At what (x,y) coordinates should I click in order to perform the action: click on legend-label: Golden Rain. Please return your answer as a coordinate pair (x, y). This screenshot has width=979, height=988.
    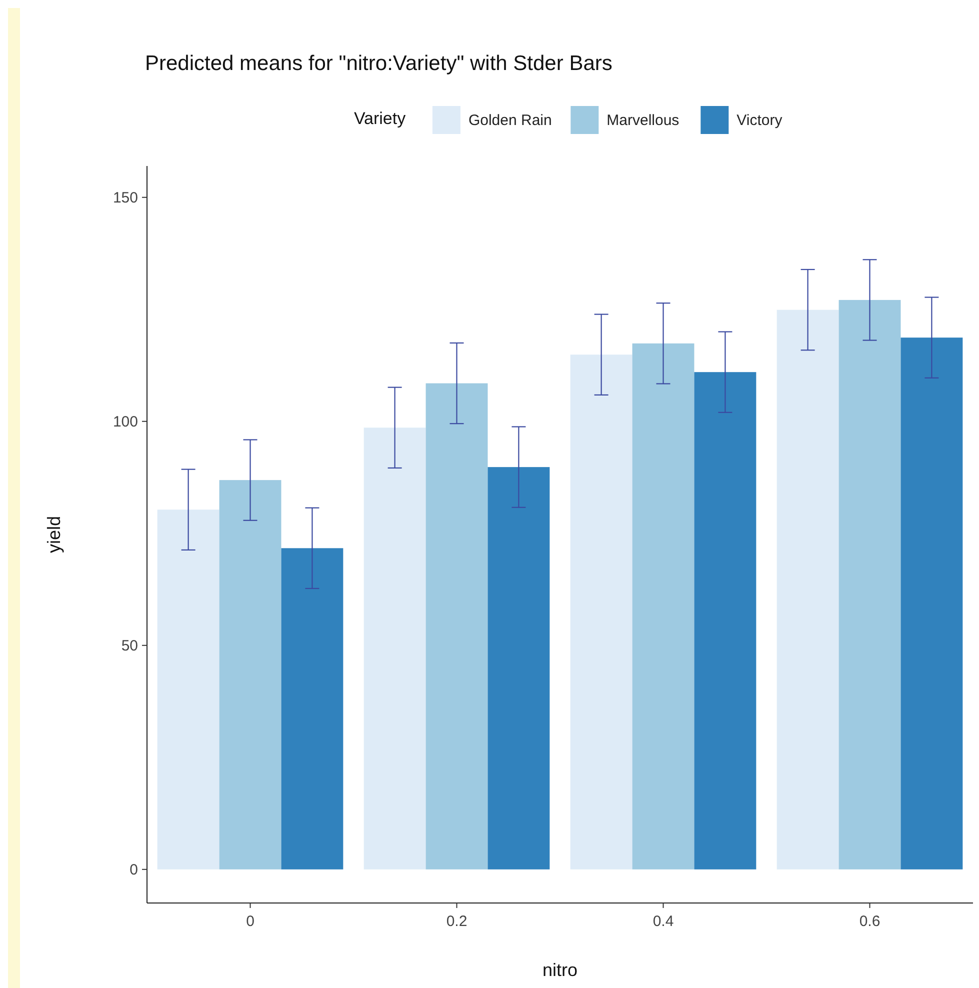
    Looking at the image, I should click on (510, 120).